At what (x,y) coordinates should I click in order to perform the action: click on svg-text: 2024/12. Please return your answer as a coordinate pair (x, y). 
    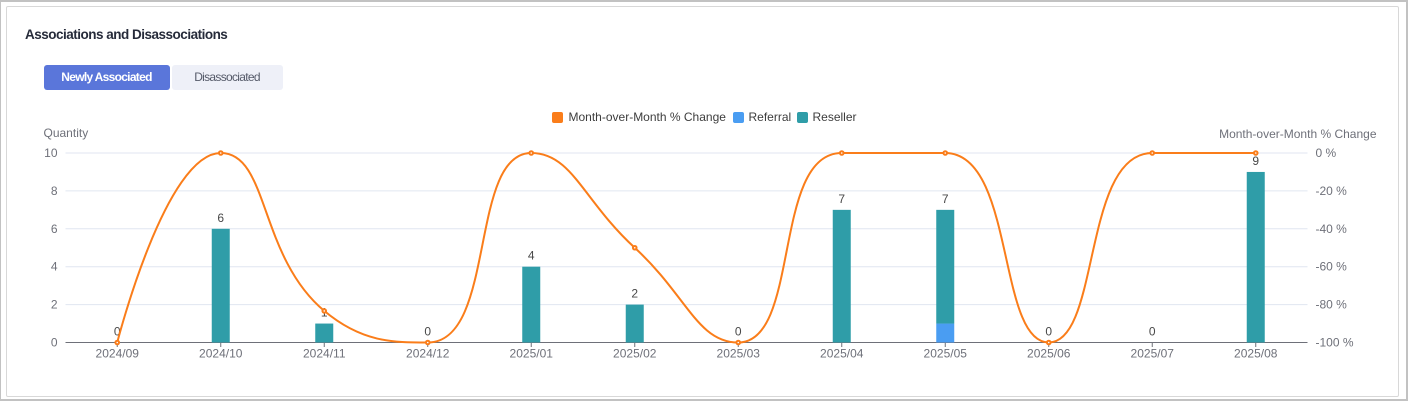
    Looking at the image, I should click on (428, 354).